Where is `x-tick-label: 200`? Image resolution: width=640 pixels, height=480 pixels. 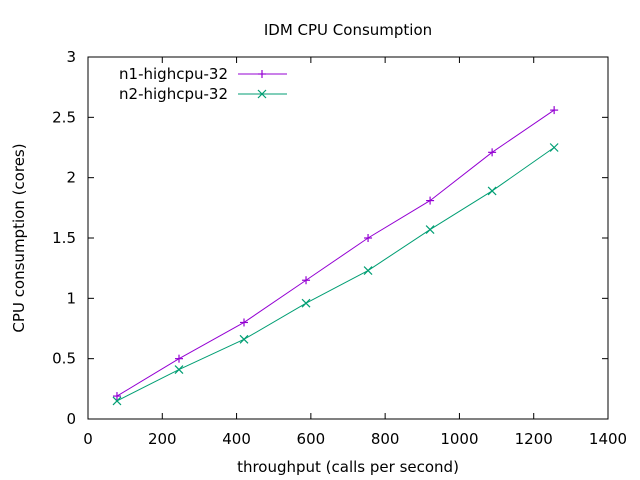
x-tick-label: 200 is located at coordinates (162, 439).